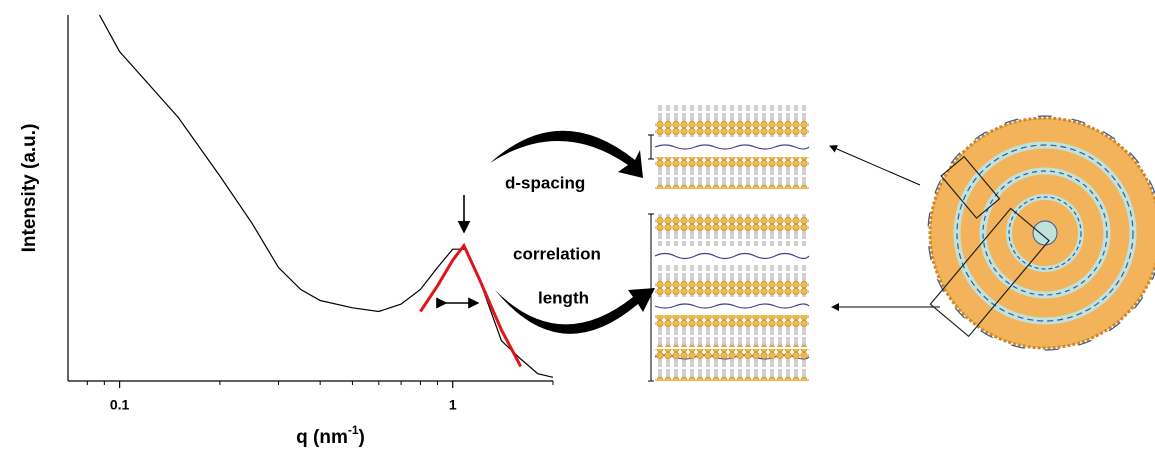 This screenshot has height=455, width=1155. I want to click on membrane-stack-top, so click(729, 147).